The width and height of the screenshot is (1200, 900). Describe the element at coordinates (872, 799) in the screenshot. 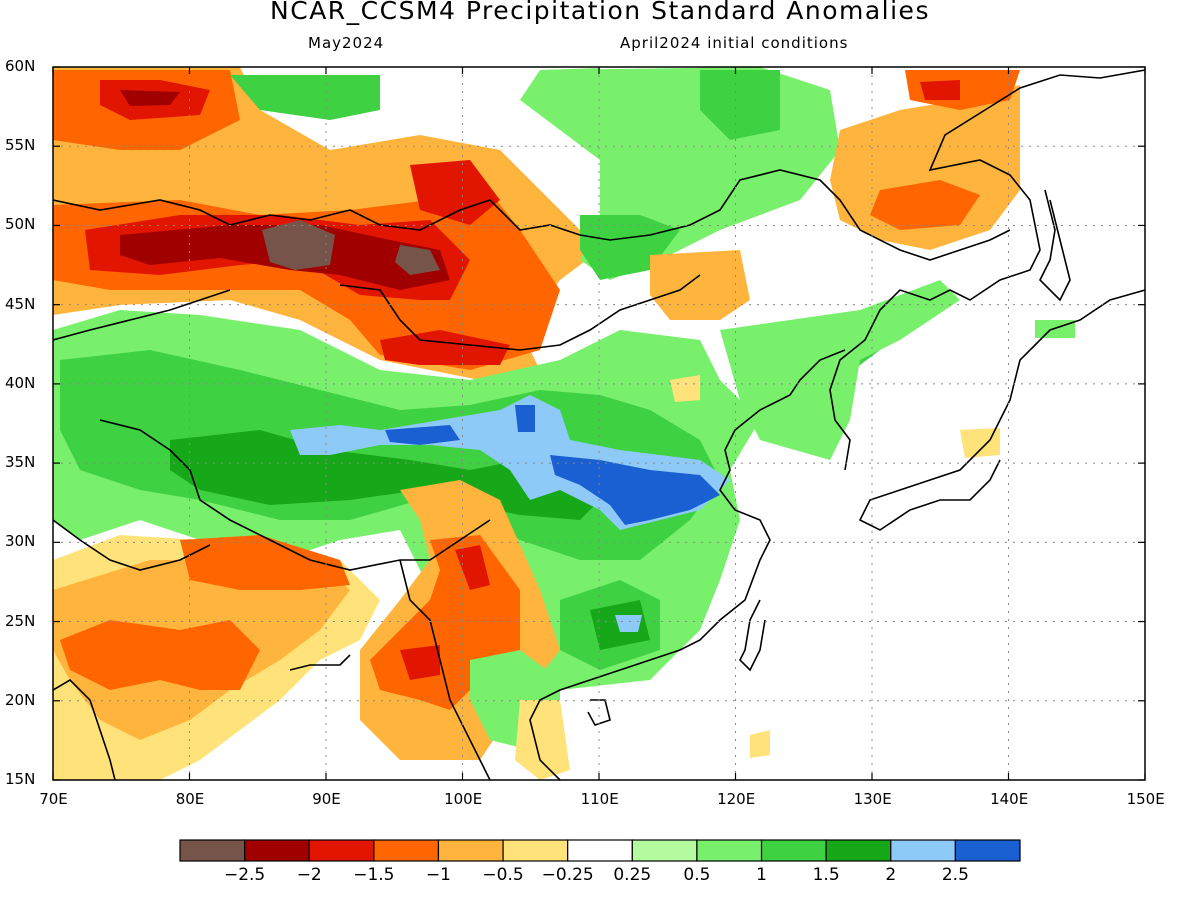

I see `lon-tick-label: 130E` at that location.